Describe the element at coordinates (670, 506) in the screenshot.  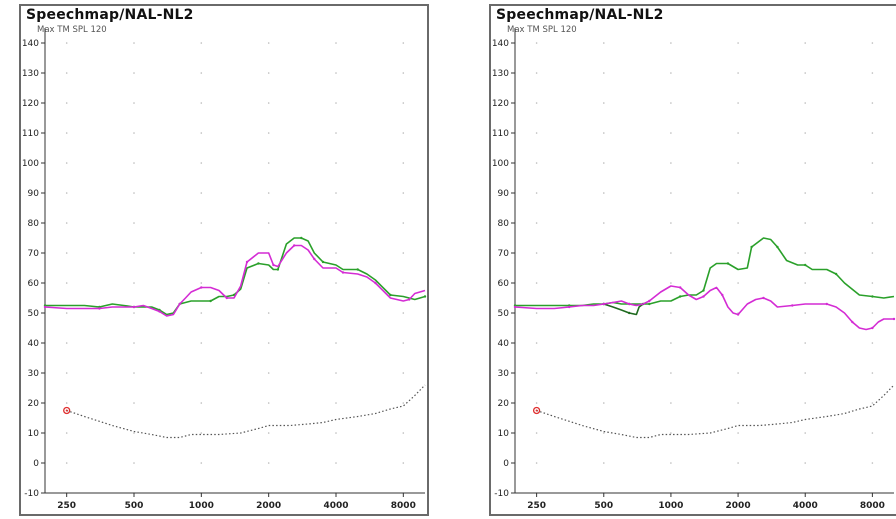
I see `x-tick-label: 1000` at that location.